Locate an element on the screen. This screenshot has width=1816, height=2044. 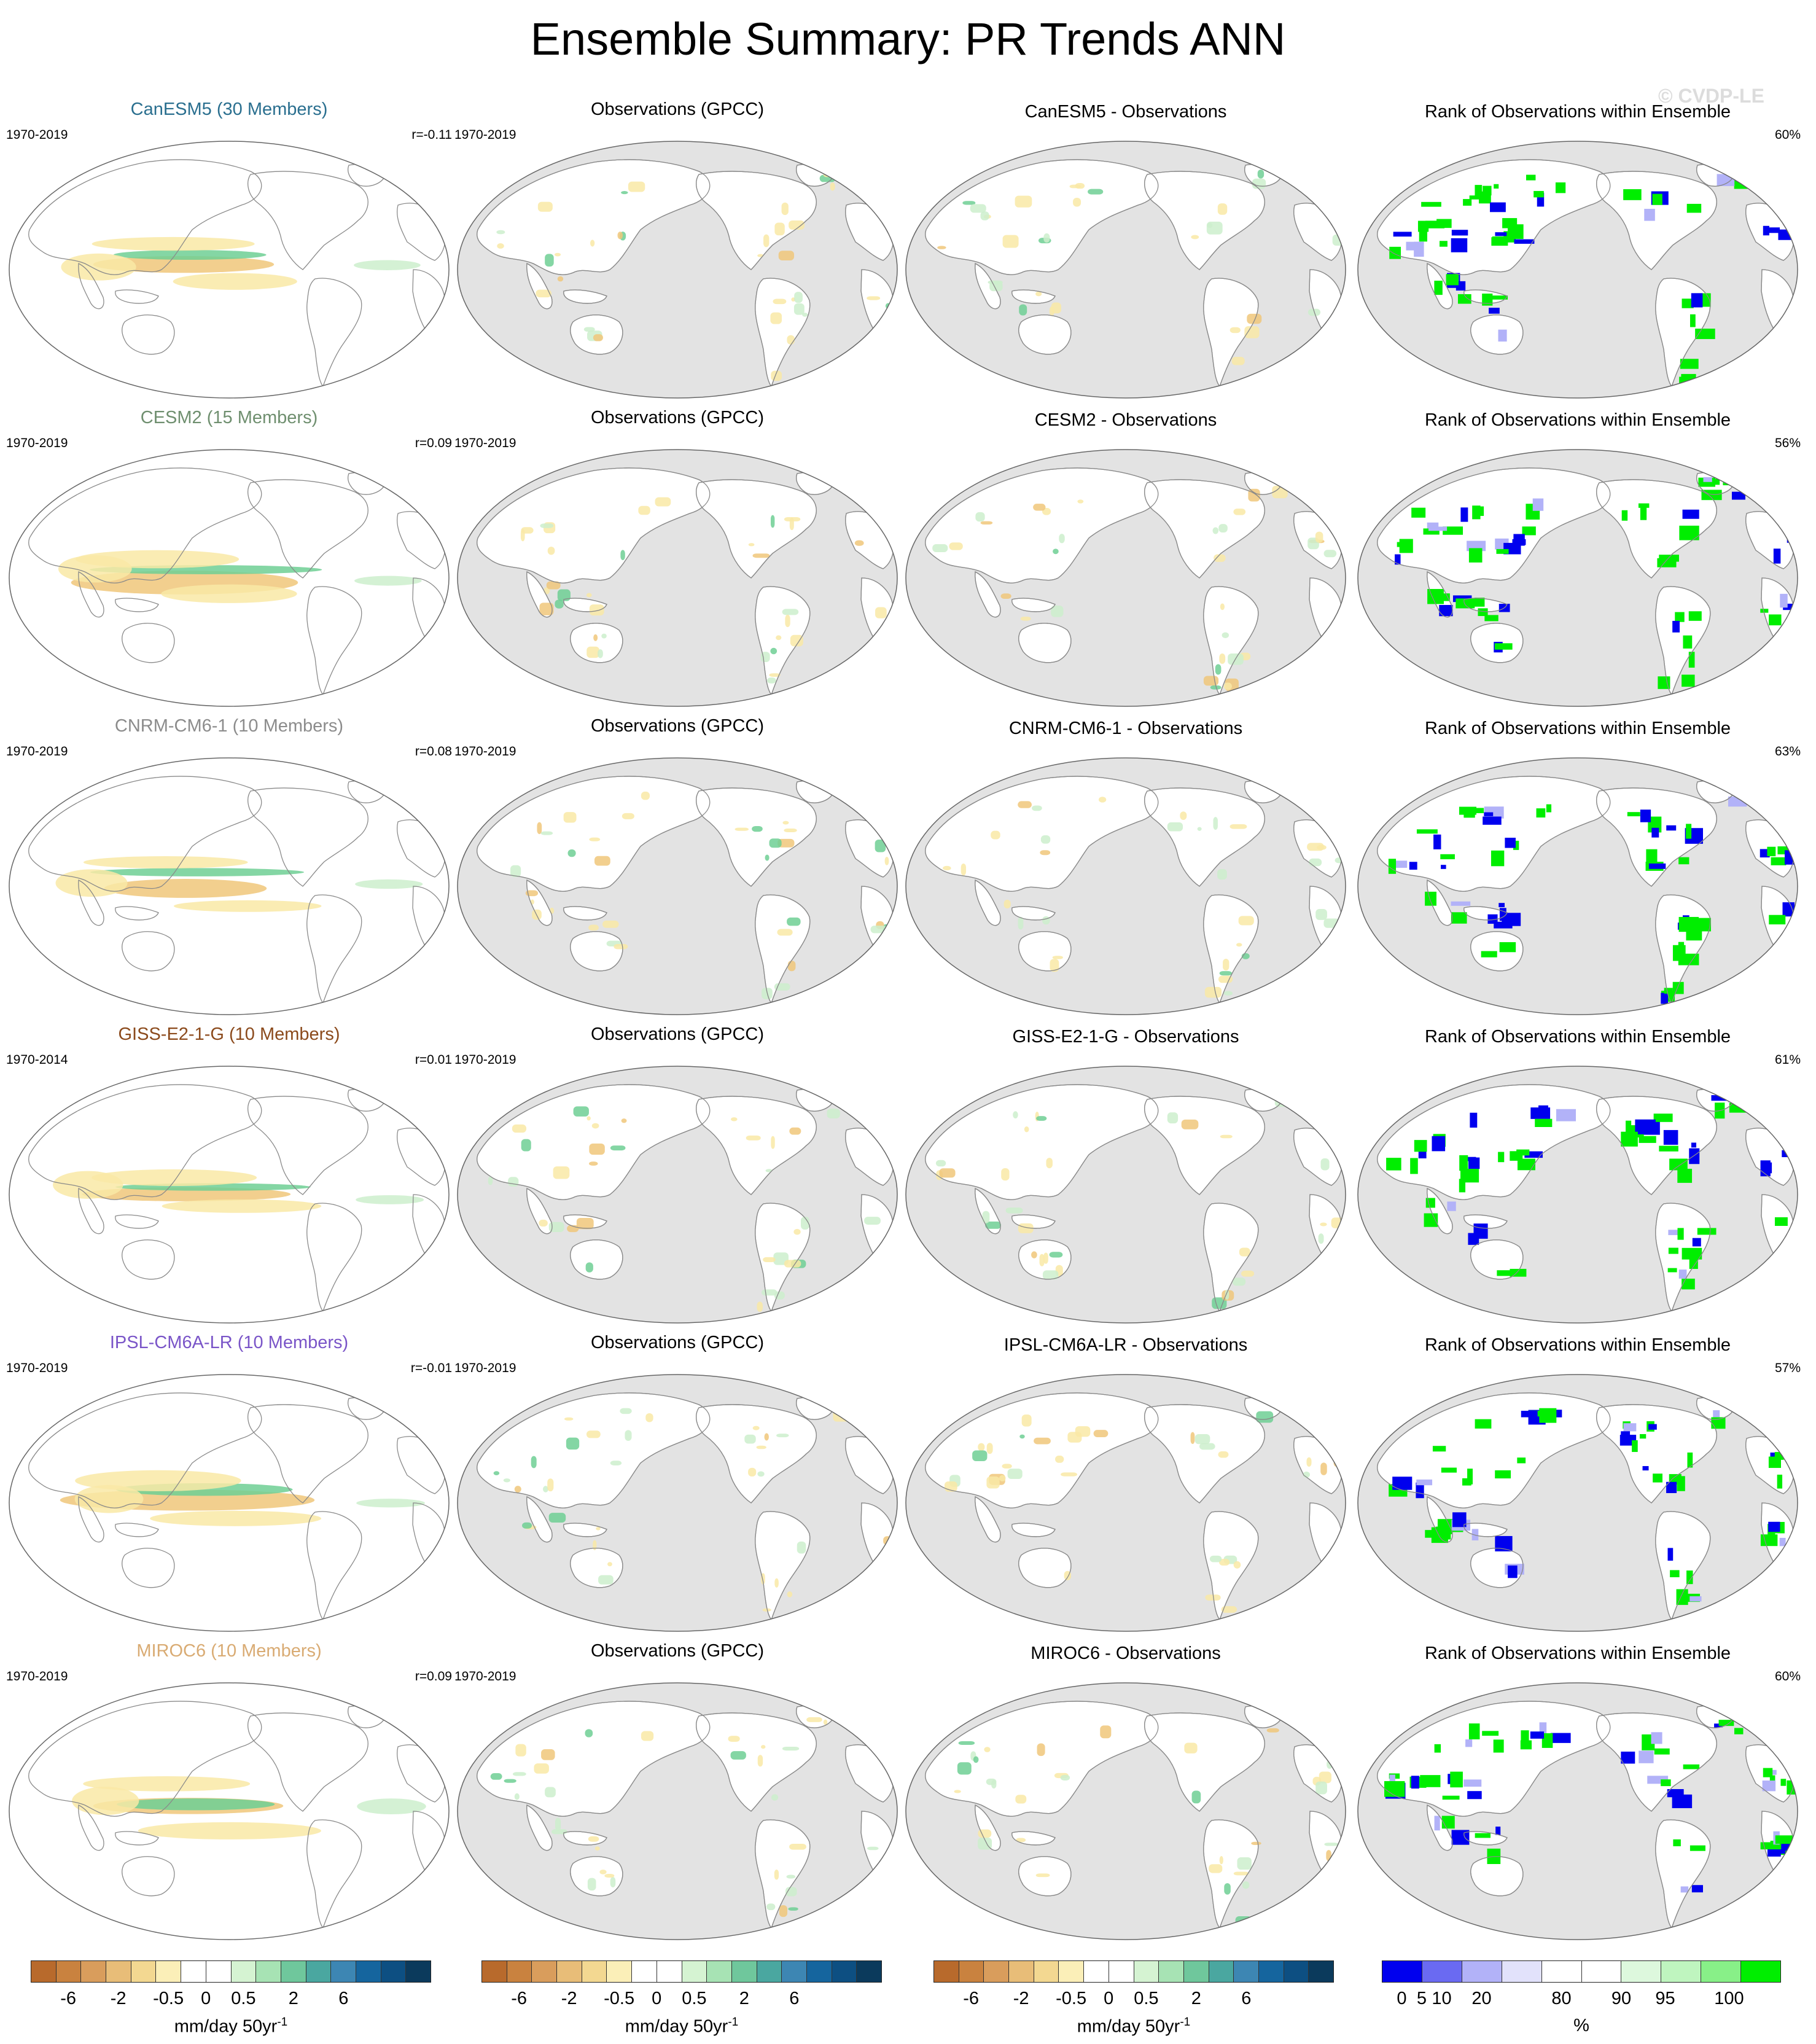
rank-percent-label: 61% is located at coordinates (1787, 1060).